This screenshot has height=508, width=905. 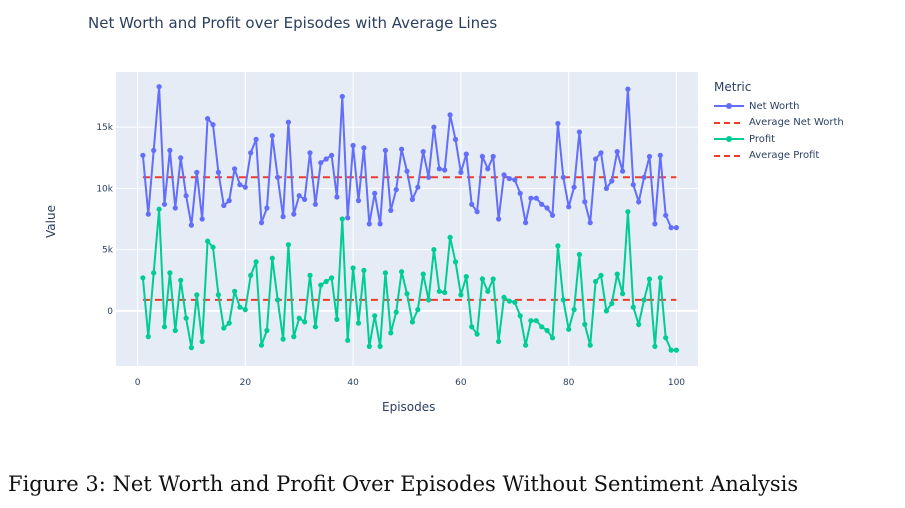 What do you see at coordinates (779, 123) in the screenshot?
I see `legend-item-average-net-worth: Average Net Worth` at bounding box center [779, 123].